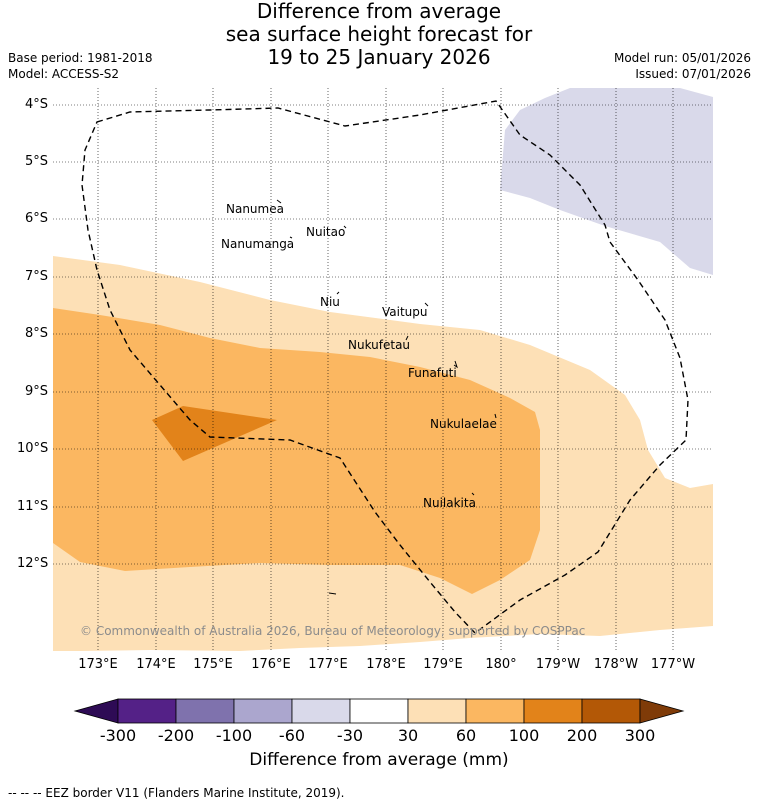  Describe the element at coordinates (213, 664) in the screenshot. I see `lon-label-175e: 175°E` at that location.